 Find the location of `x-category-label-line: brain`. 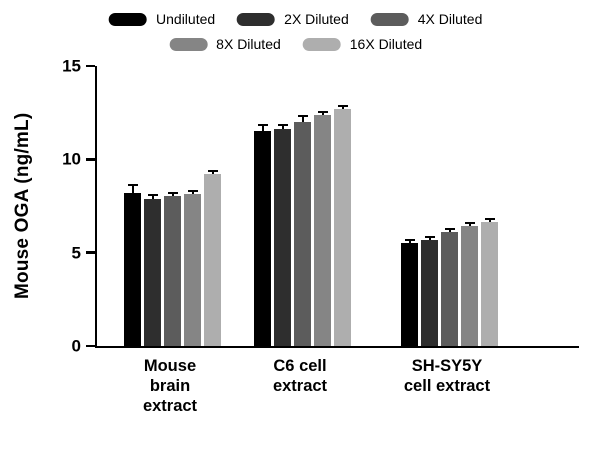

x-category-label-line: brain is located at coordinates (170, 386).